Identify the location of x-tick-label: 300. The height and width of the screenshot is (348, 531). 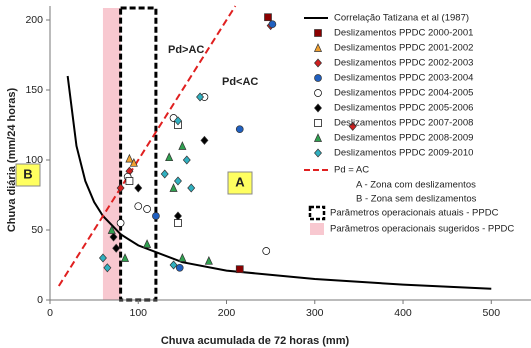
(315, 313).